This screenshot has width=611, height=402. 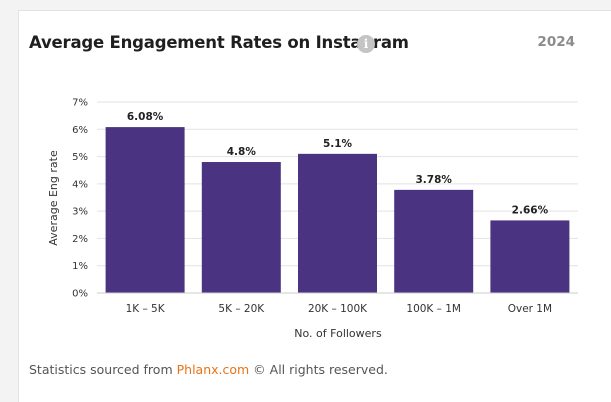 I want to click on y-tick-label: 2%, so click(x=80, y=239).